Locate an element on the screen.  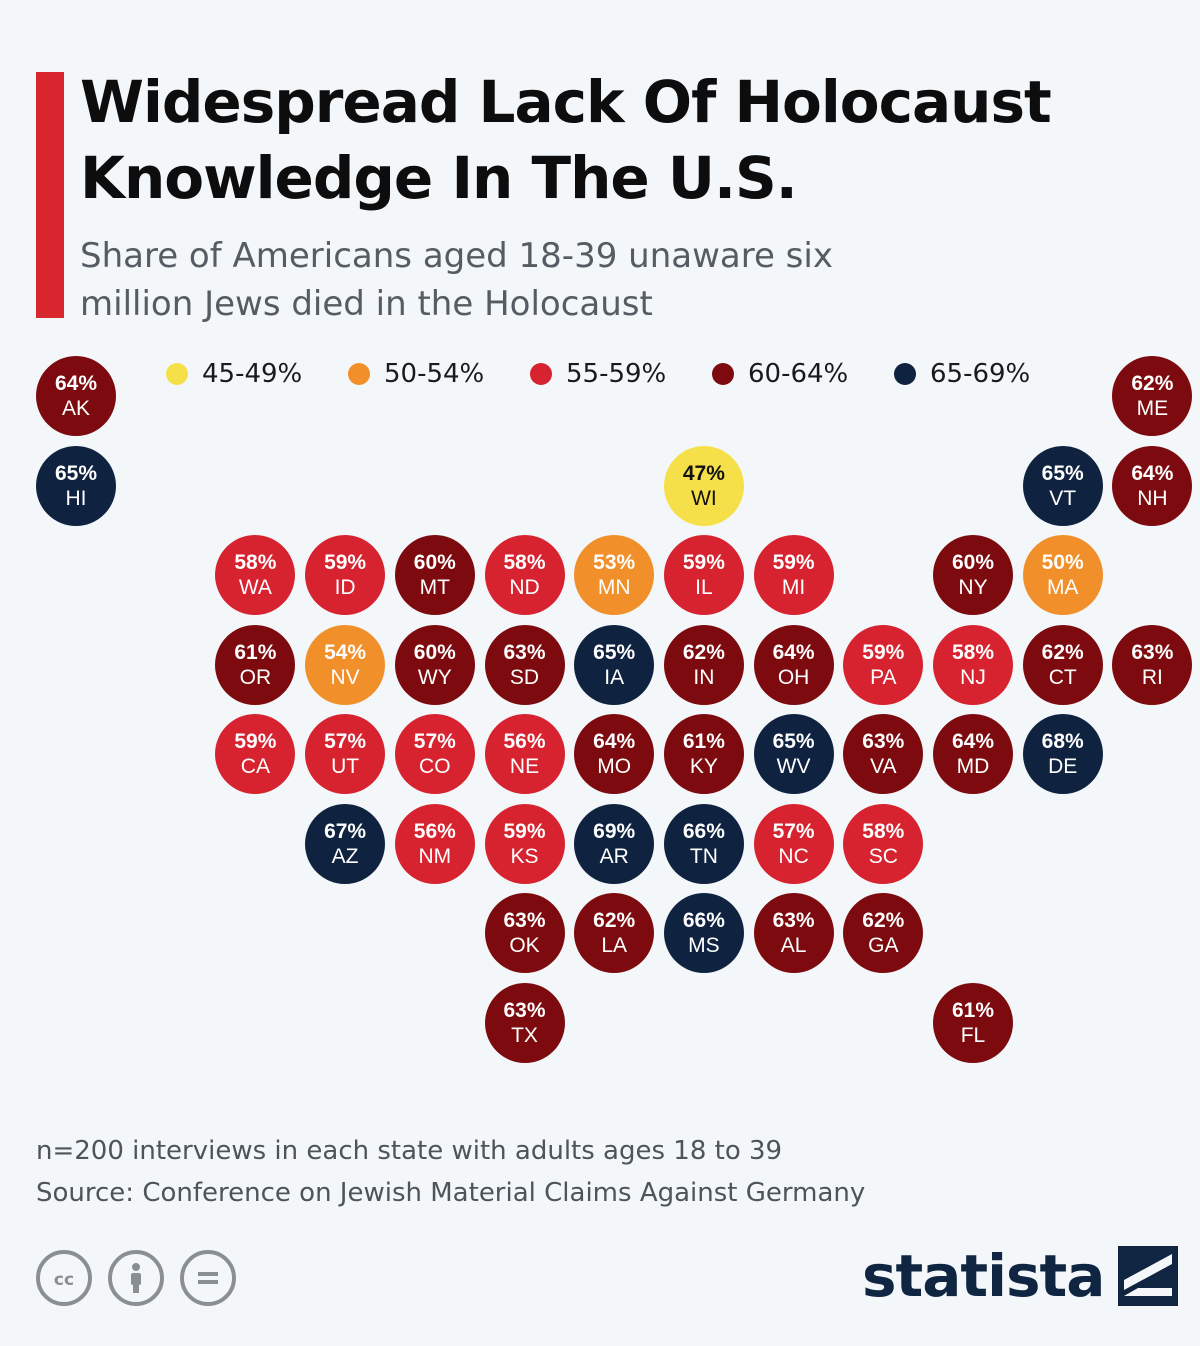
state-tile-hi: 65% HI is located at coordinates (76, 485).